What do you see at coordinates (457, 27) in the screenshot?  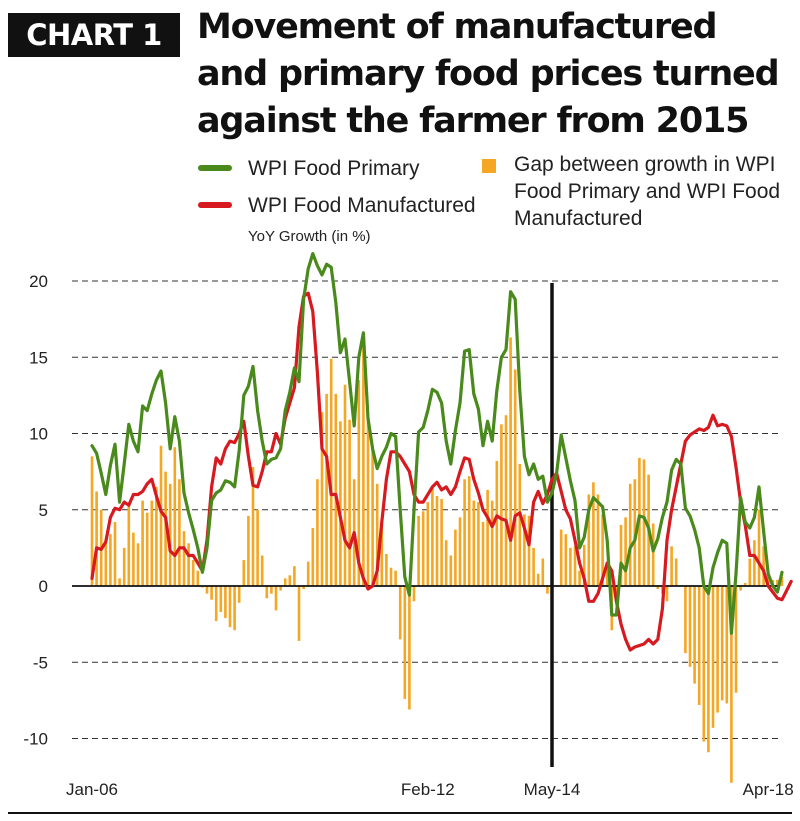 I see `title-line-1: Movement of manufactured` at bounding box center [457, 27].